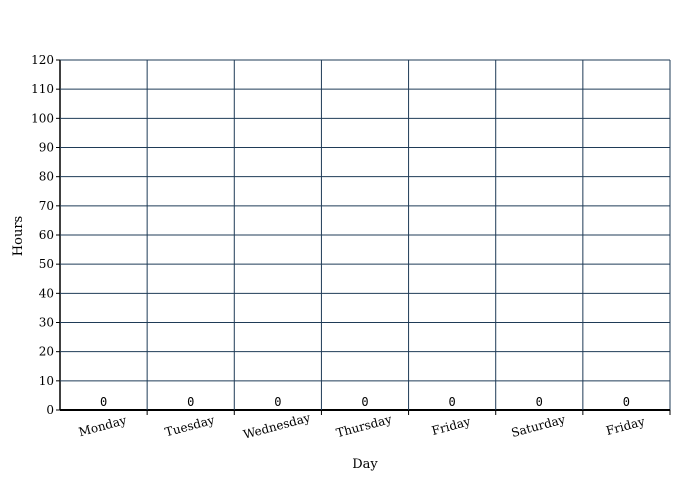  What do you see at coordinates (189, 426) in the screenshot?
I see `x-tick-label: Tuesday` at bounding box center [189, 426].